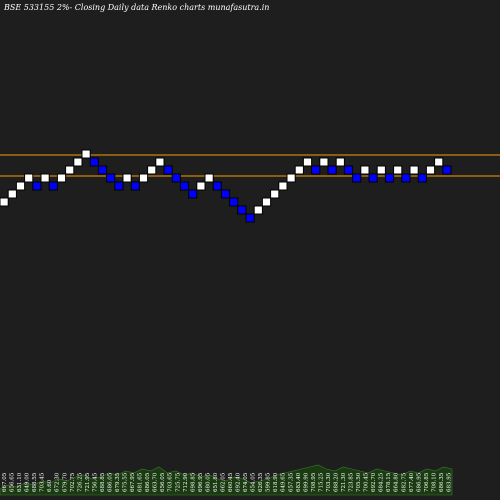 The width and height of the screenshot is (500, 500). I want to click on x-tick-label: 6.60, so click(50, 485).